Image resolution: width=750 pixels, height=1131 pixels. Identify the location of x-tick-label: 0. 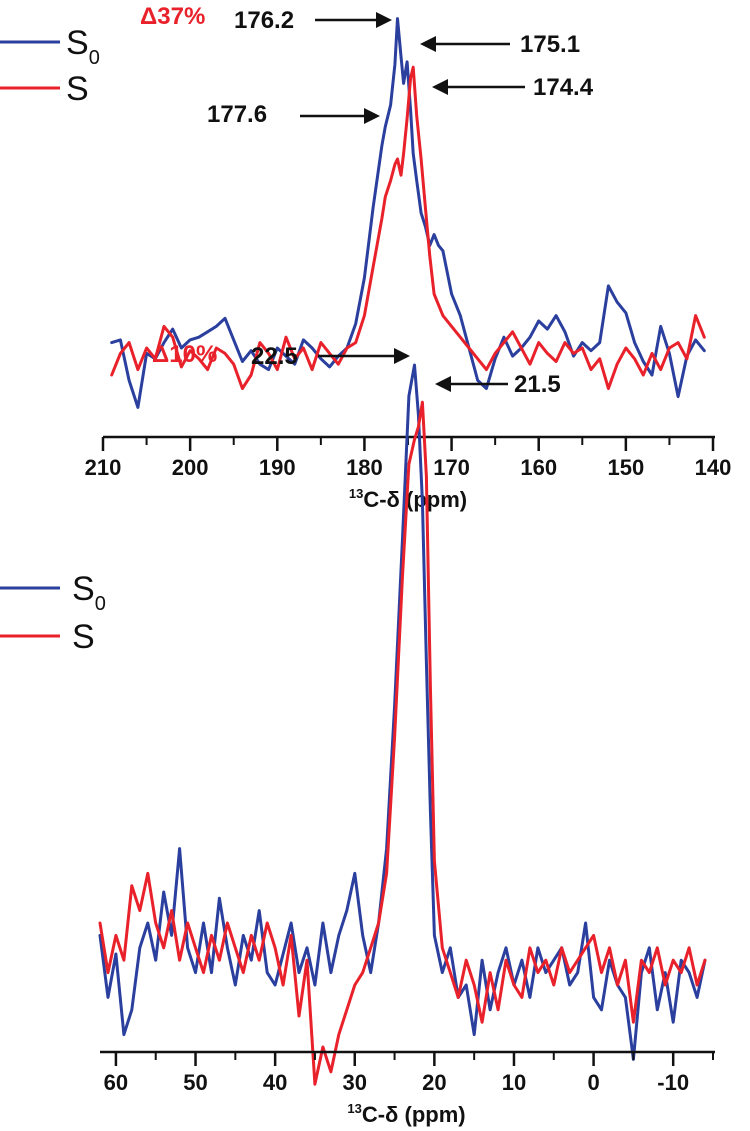
(593, 1082).